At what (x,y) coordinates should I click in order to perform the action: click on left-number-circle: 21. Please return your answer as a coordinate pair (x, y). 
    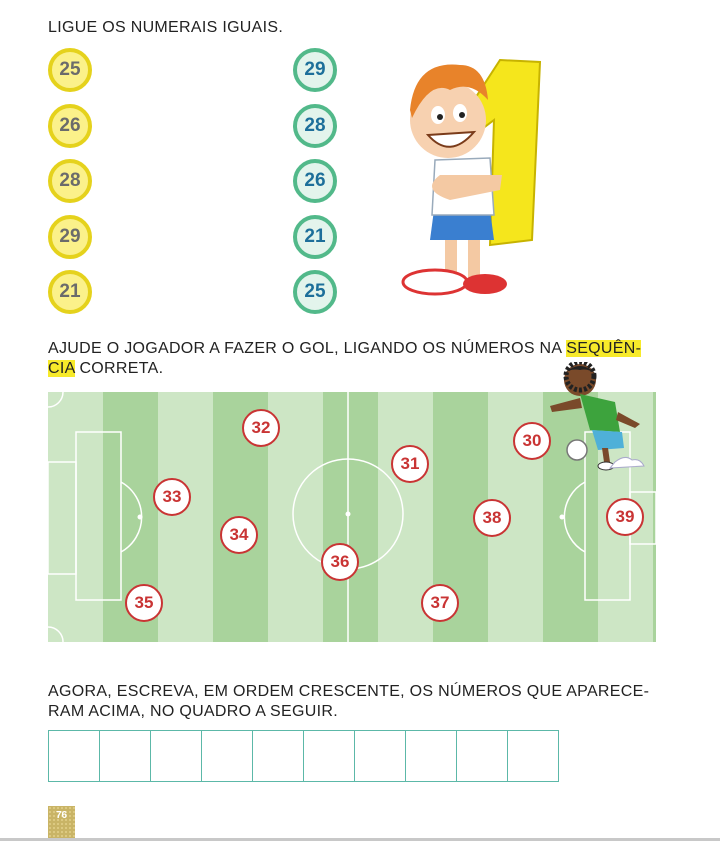
    Looking at the image, I should click on (70, 292).